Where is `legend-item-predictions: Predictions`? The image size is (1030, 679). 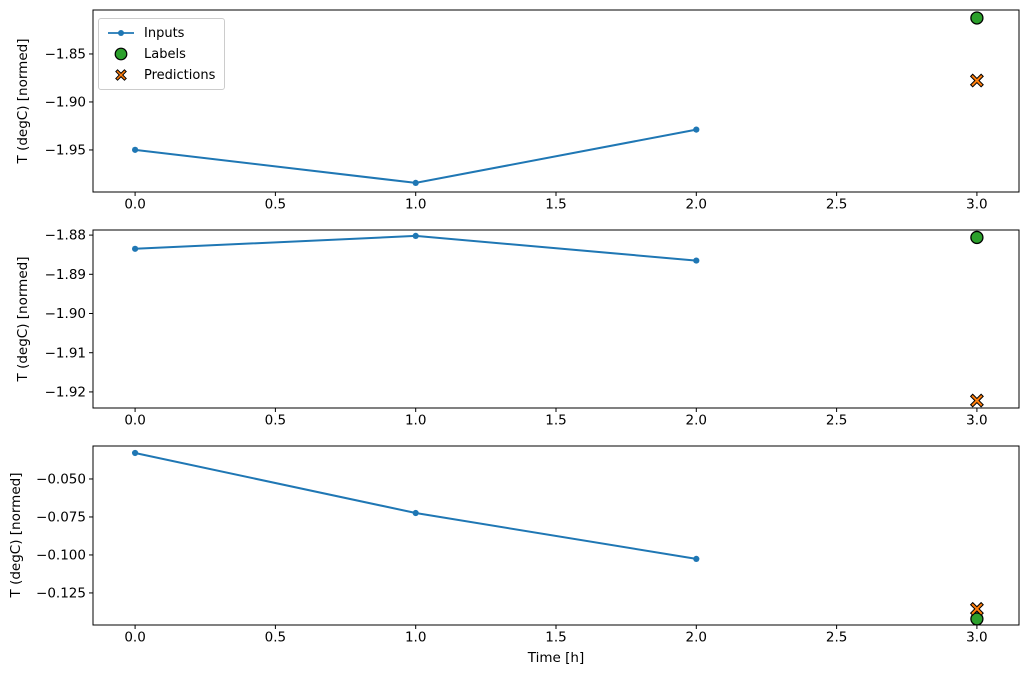 legend-item-predictions: Predictions is located at coordinates (160, 75).